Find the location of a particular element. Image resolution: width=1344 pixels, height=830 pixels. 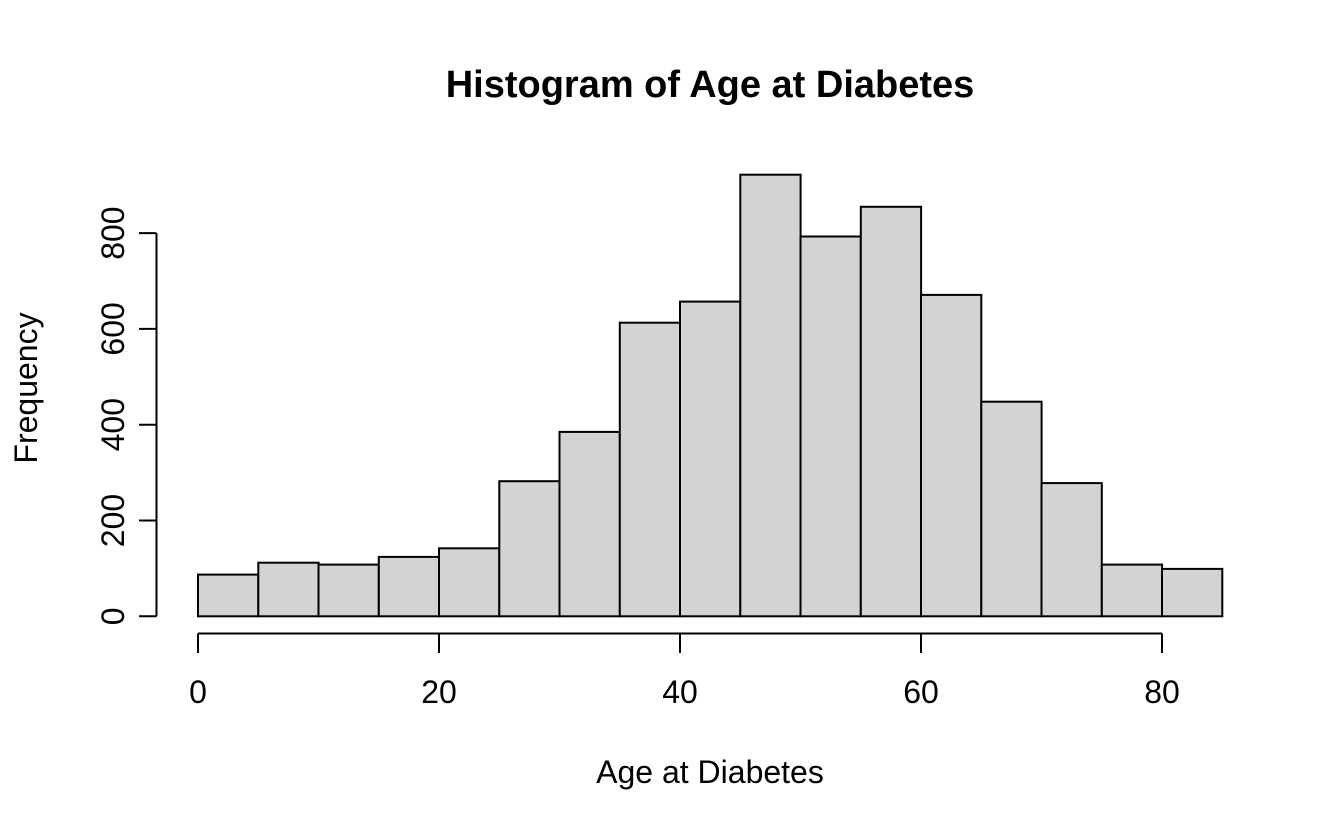

y-tick-label: 200 is located at coordinates (113, 520).